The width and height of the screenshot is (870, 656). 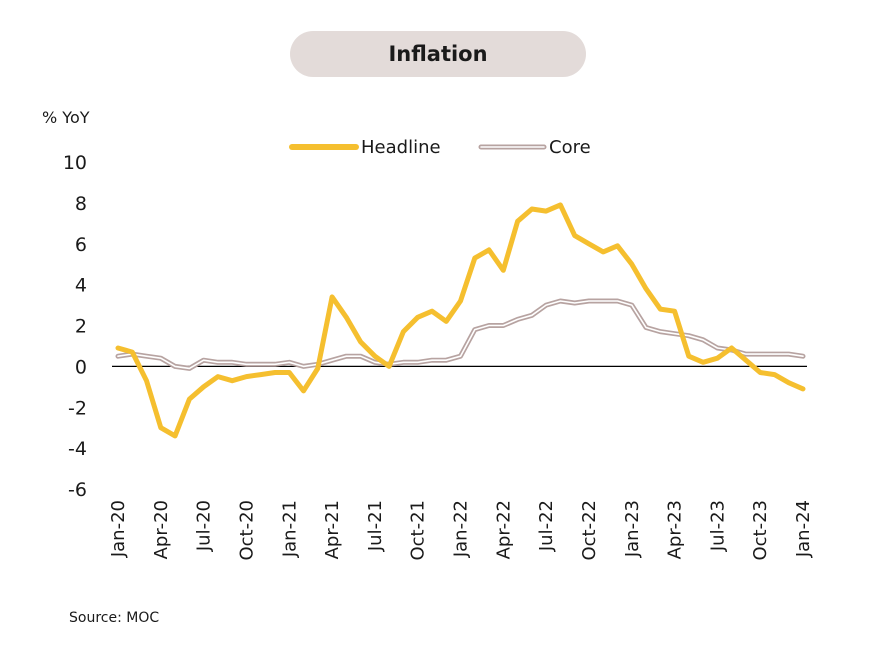 I want to click on chart-title-pill: Inflation, so click(x=438, y=54).